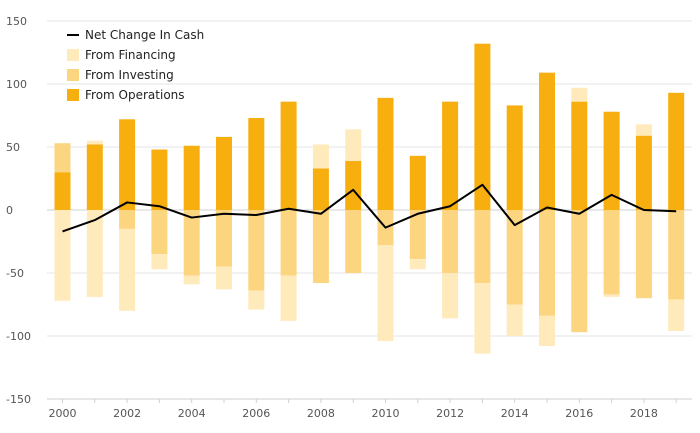 This screenshot has width=700, height=433. Describe the element at coordinates (16, 21) in the screenshot. I see `y-tick-label: 150` at that location.